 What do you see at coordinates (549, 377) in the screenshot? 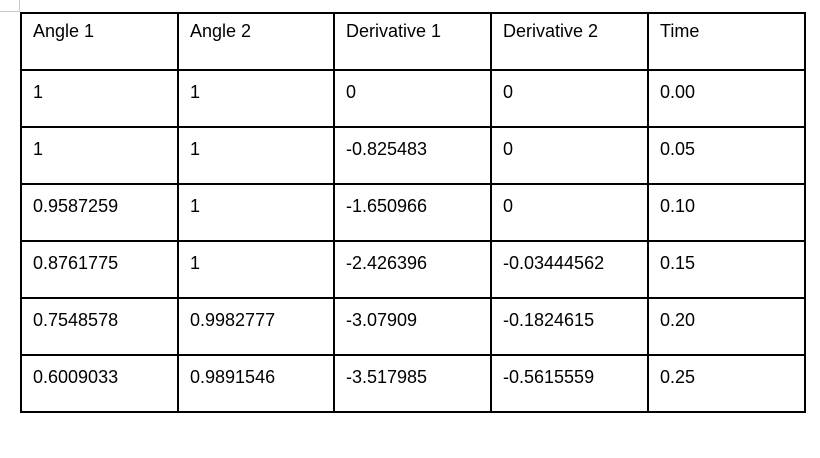
I see `cell-value: -0.5615559` at bounding box center [549, 377].